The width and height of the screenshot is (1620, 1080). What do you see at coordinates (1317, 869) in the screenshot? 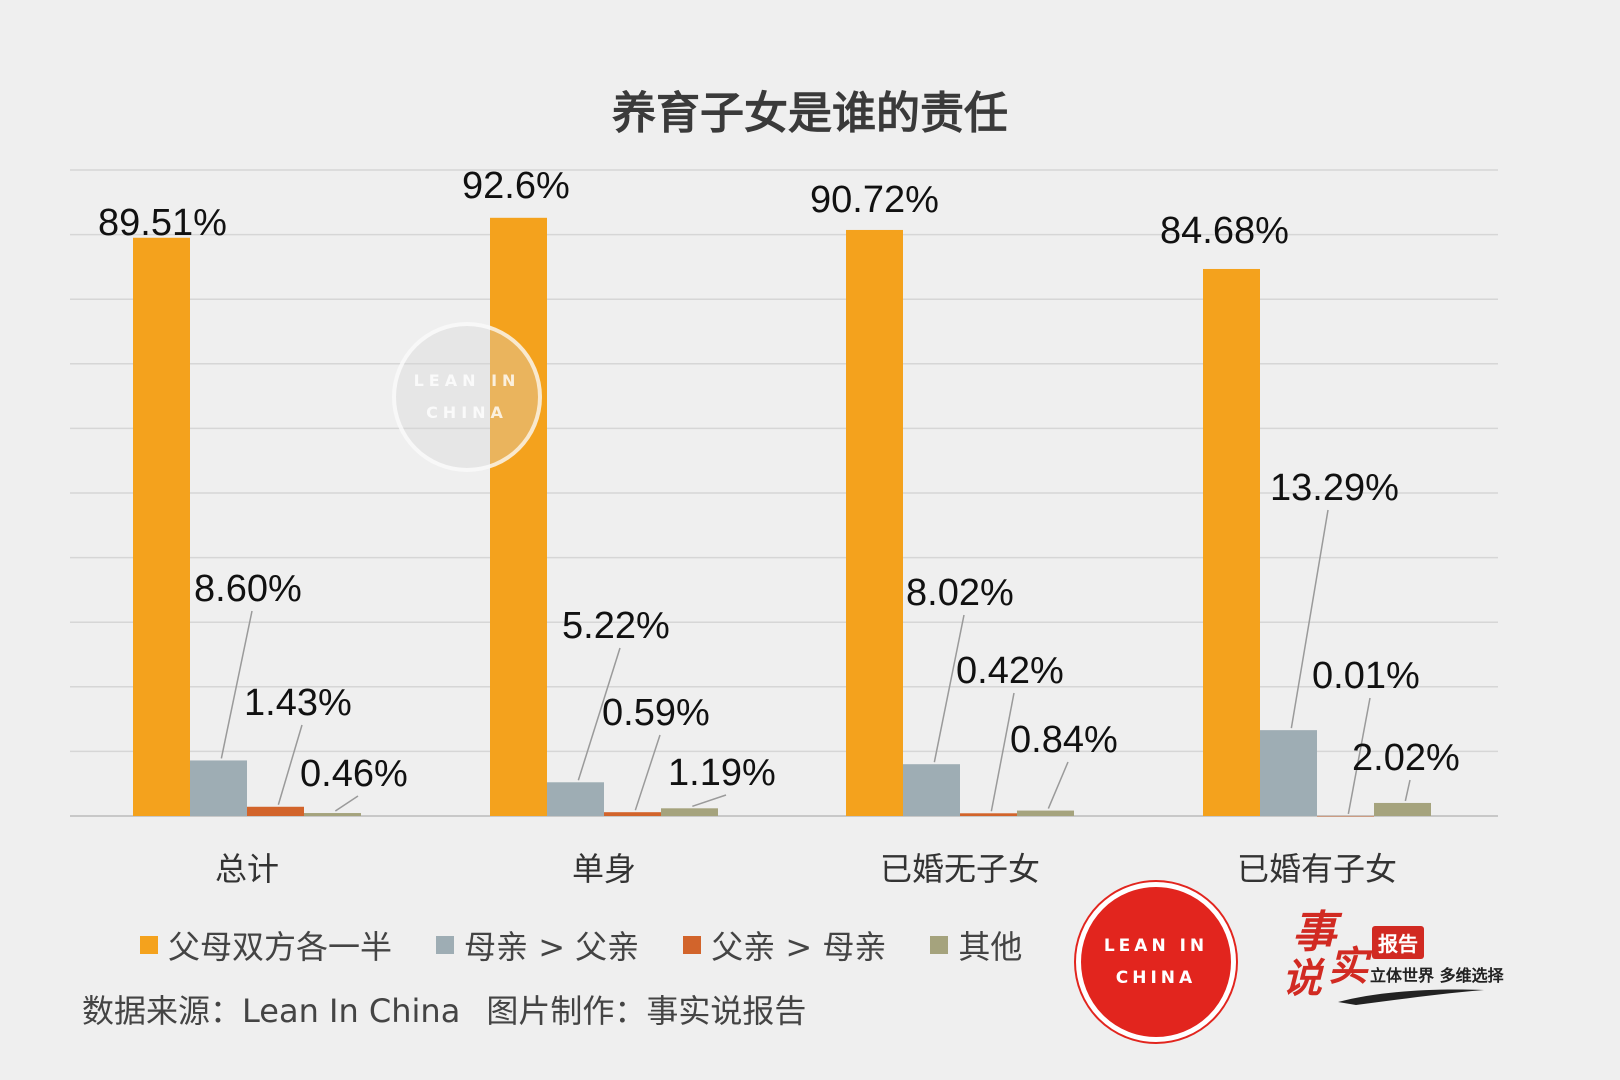
I see `category-label: 已婚有子女` at bounding box center [1317, 869].